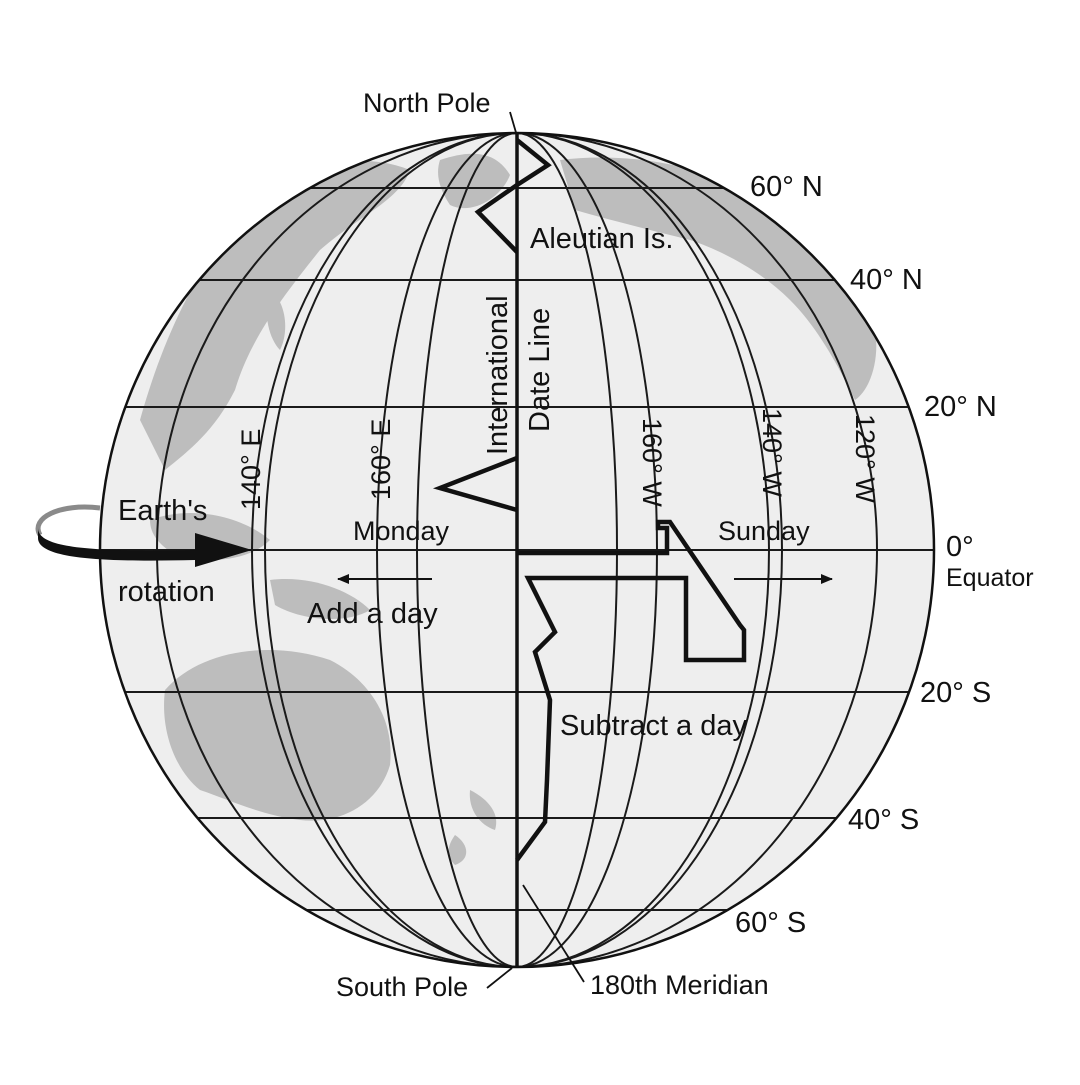  I want to click on monday-label: Monday, so click(401, 531).